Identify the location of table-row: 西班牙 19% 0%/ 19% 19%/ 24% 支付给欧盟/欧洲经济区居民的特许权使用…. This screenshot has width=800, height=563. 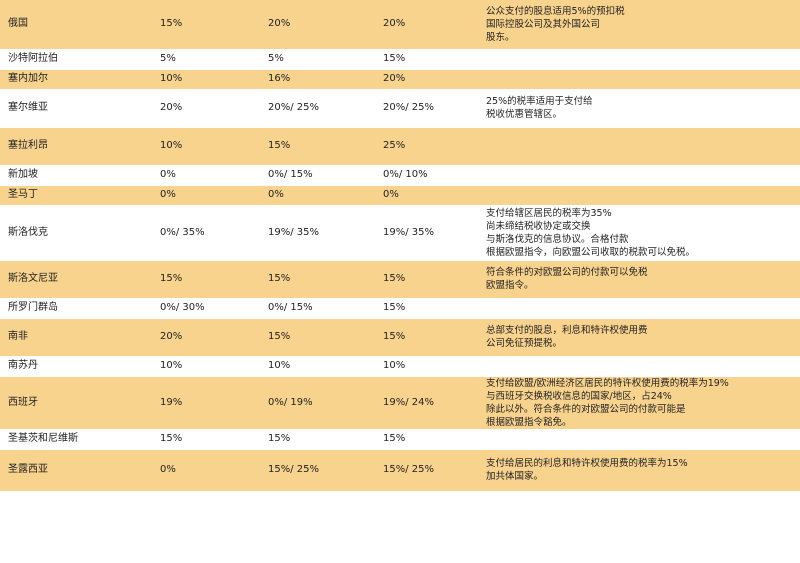
(400, 403).